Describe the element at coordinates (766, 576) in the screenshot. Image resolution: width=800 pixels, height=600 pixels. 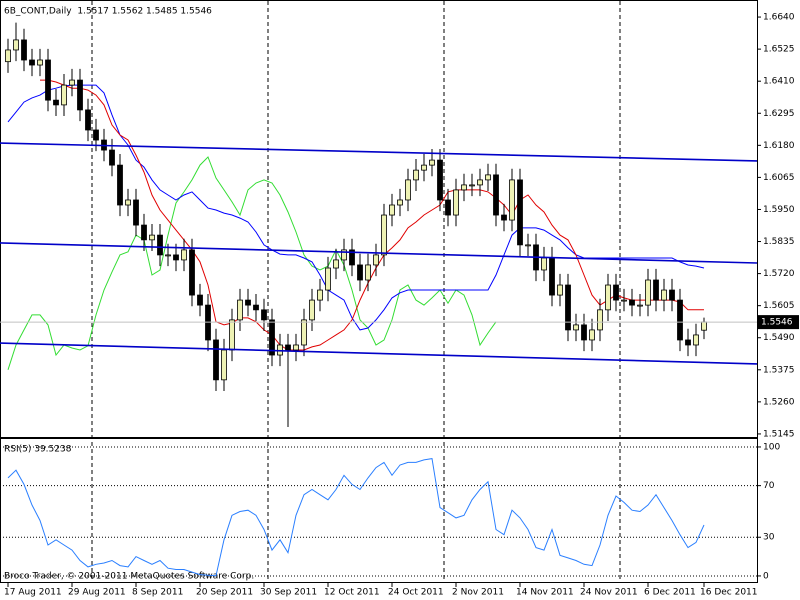
I see `y-tick-label: 0` at that location.